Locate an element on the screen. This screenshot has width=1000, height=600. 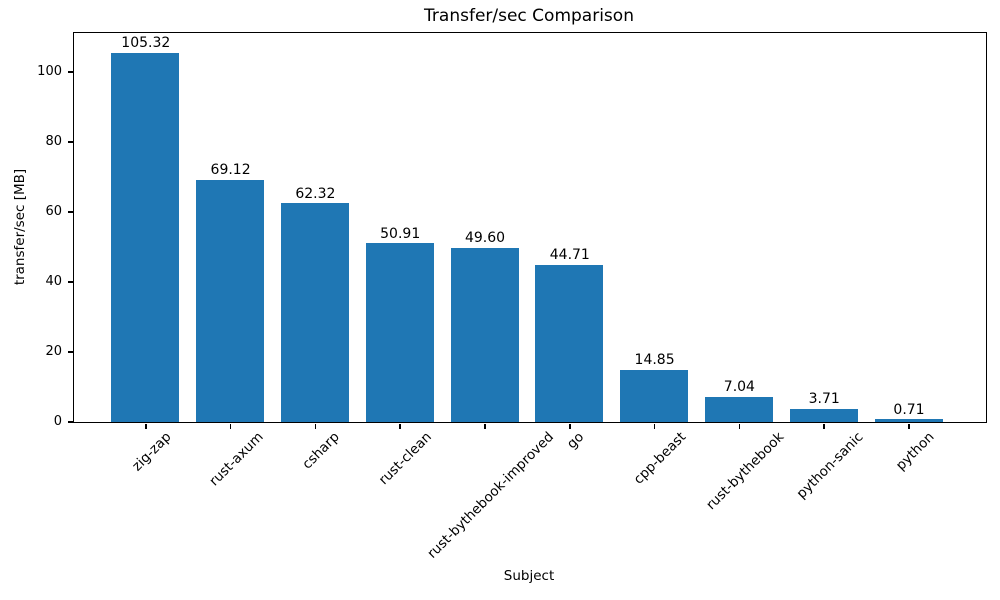
bar-zig-zap is located at coordinates (145, 237).